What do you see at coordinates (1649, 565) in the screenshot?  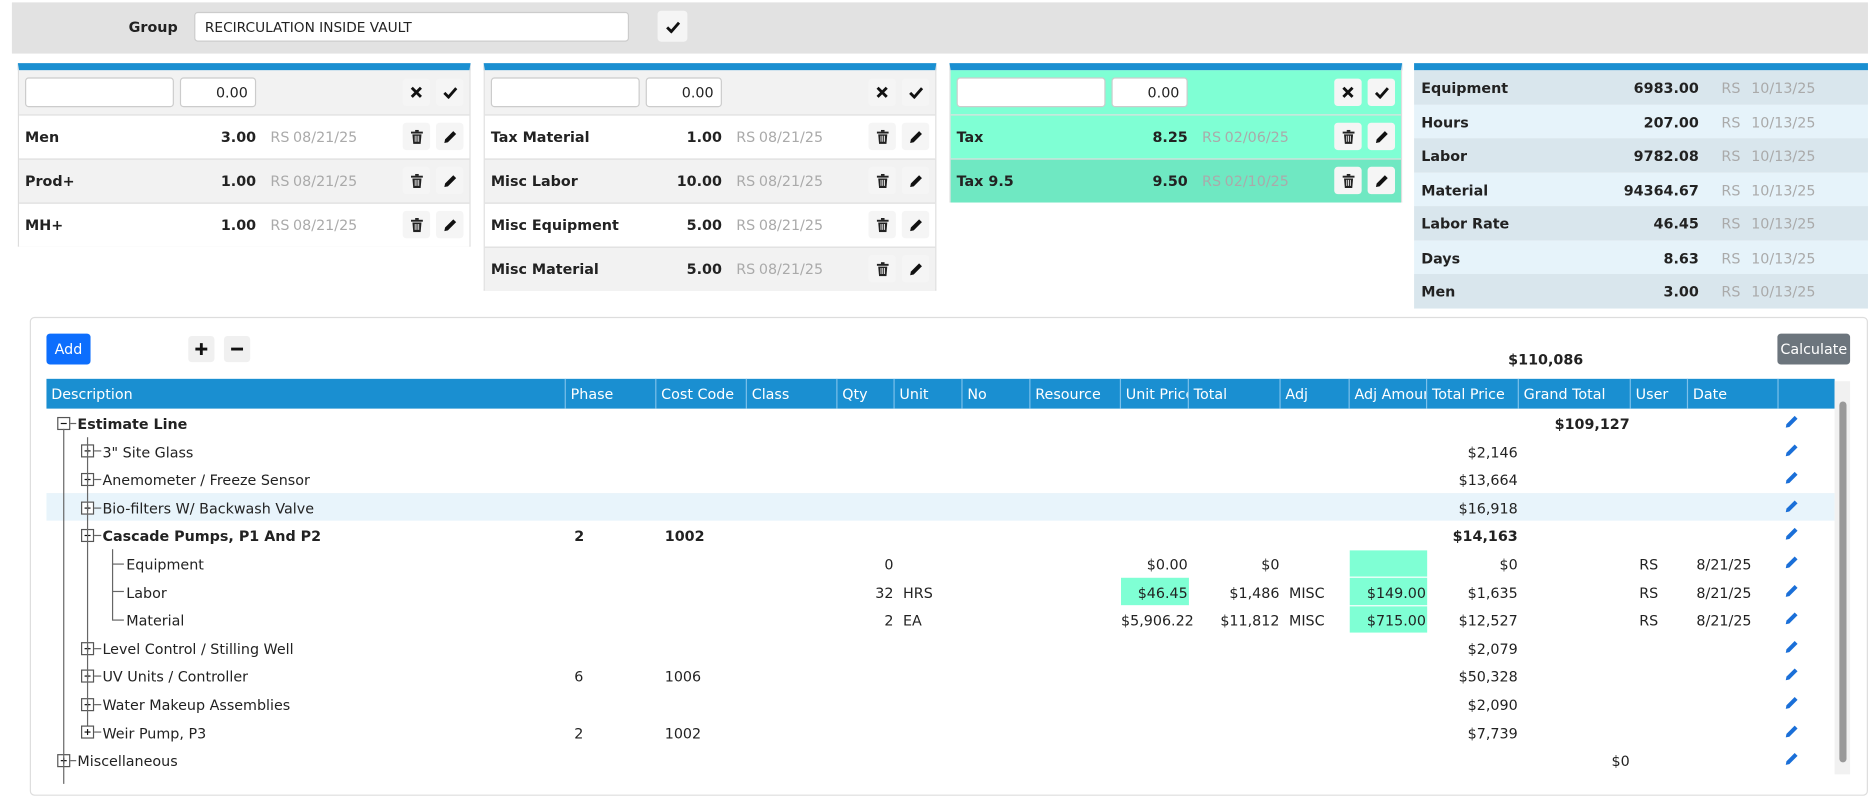 I see `cell-user: RS` at bounding box center [1649, 565].